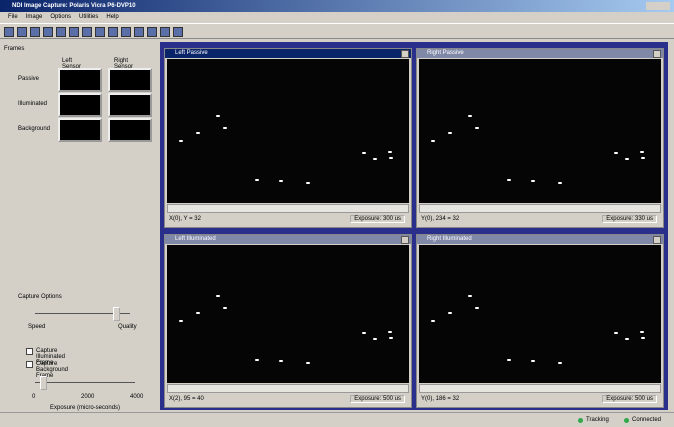 The height and width of the screenshot is (427, 674). What do you see at coordinates (626, 420) in the screenshot?
I see `status-led` at bounding box center [626, 420].